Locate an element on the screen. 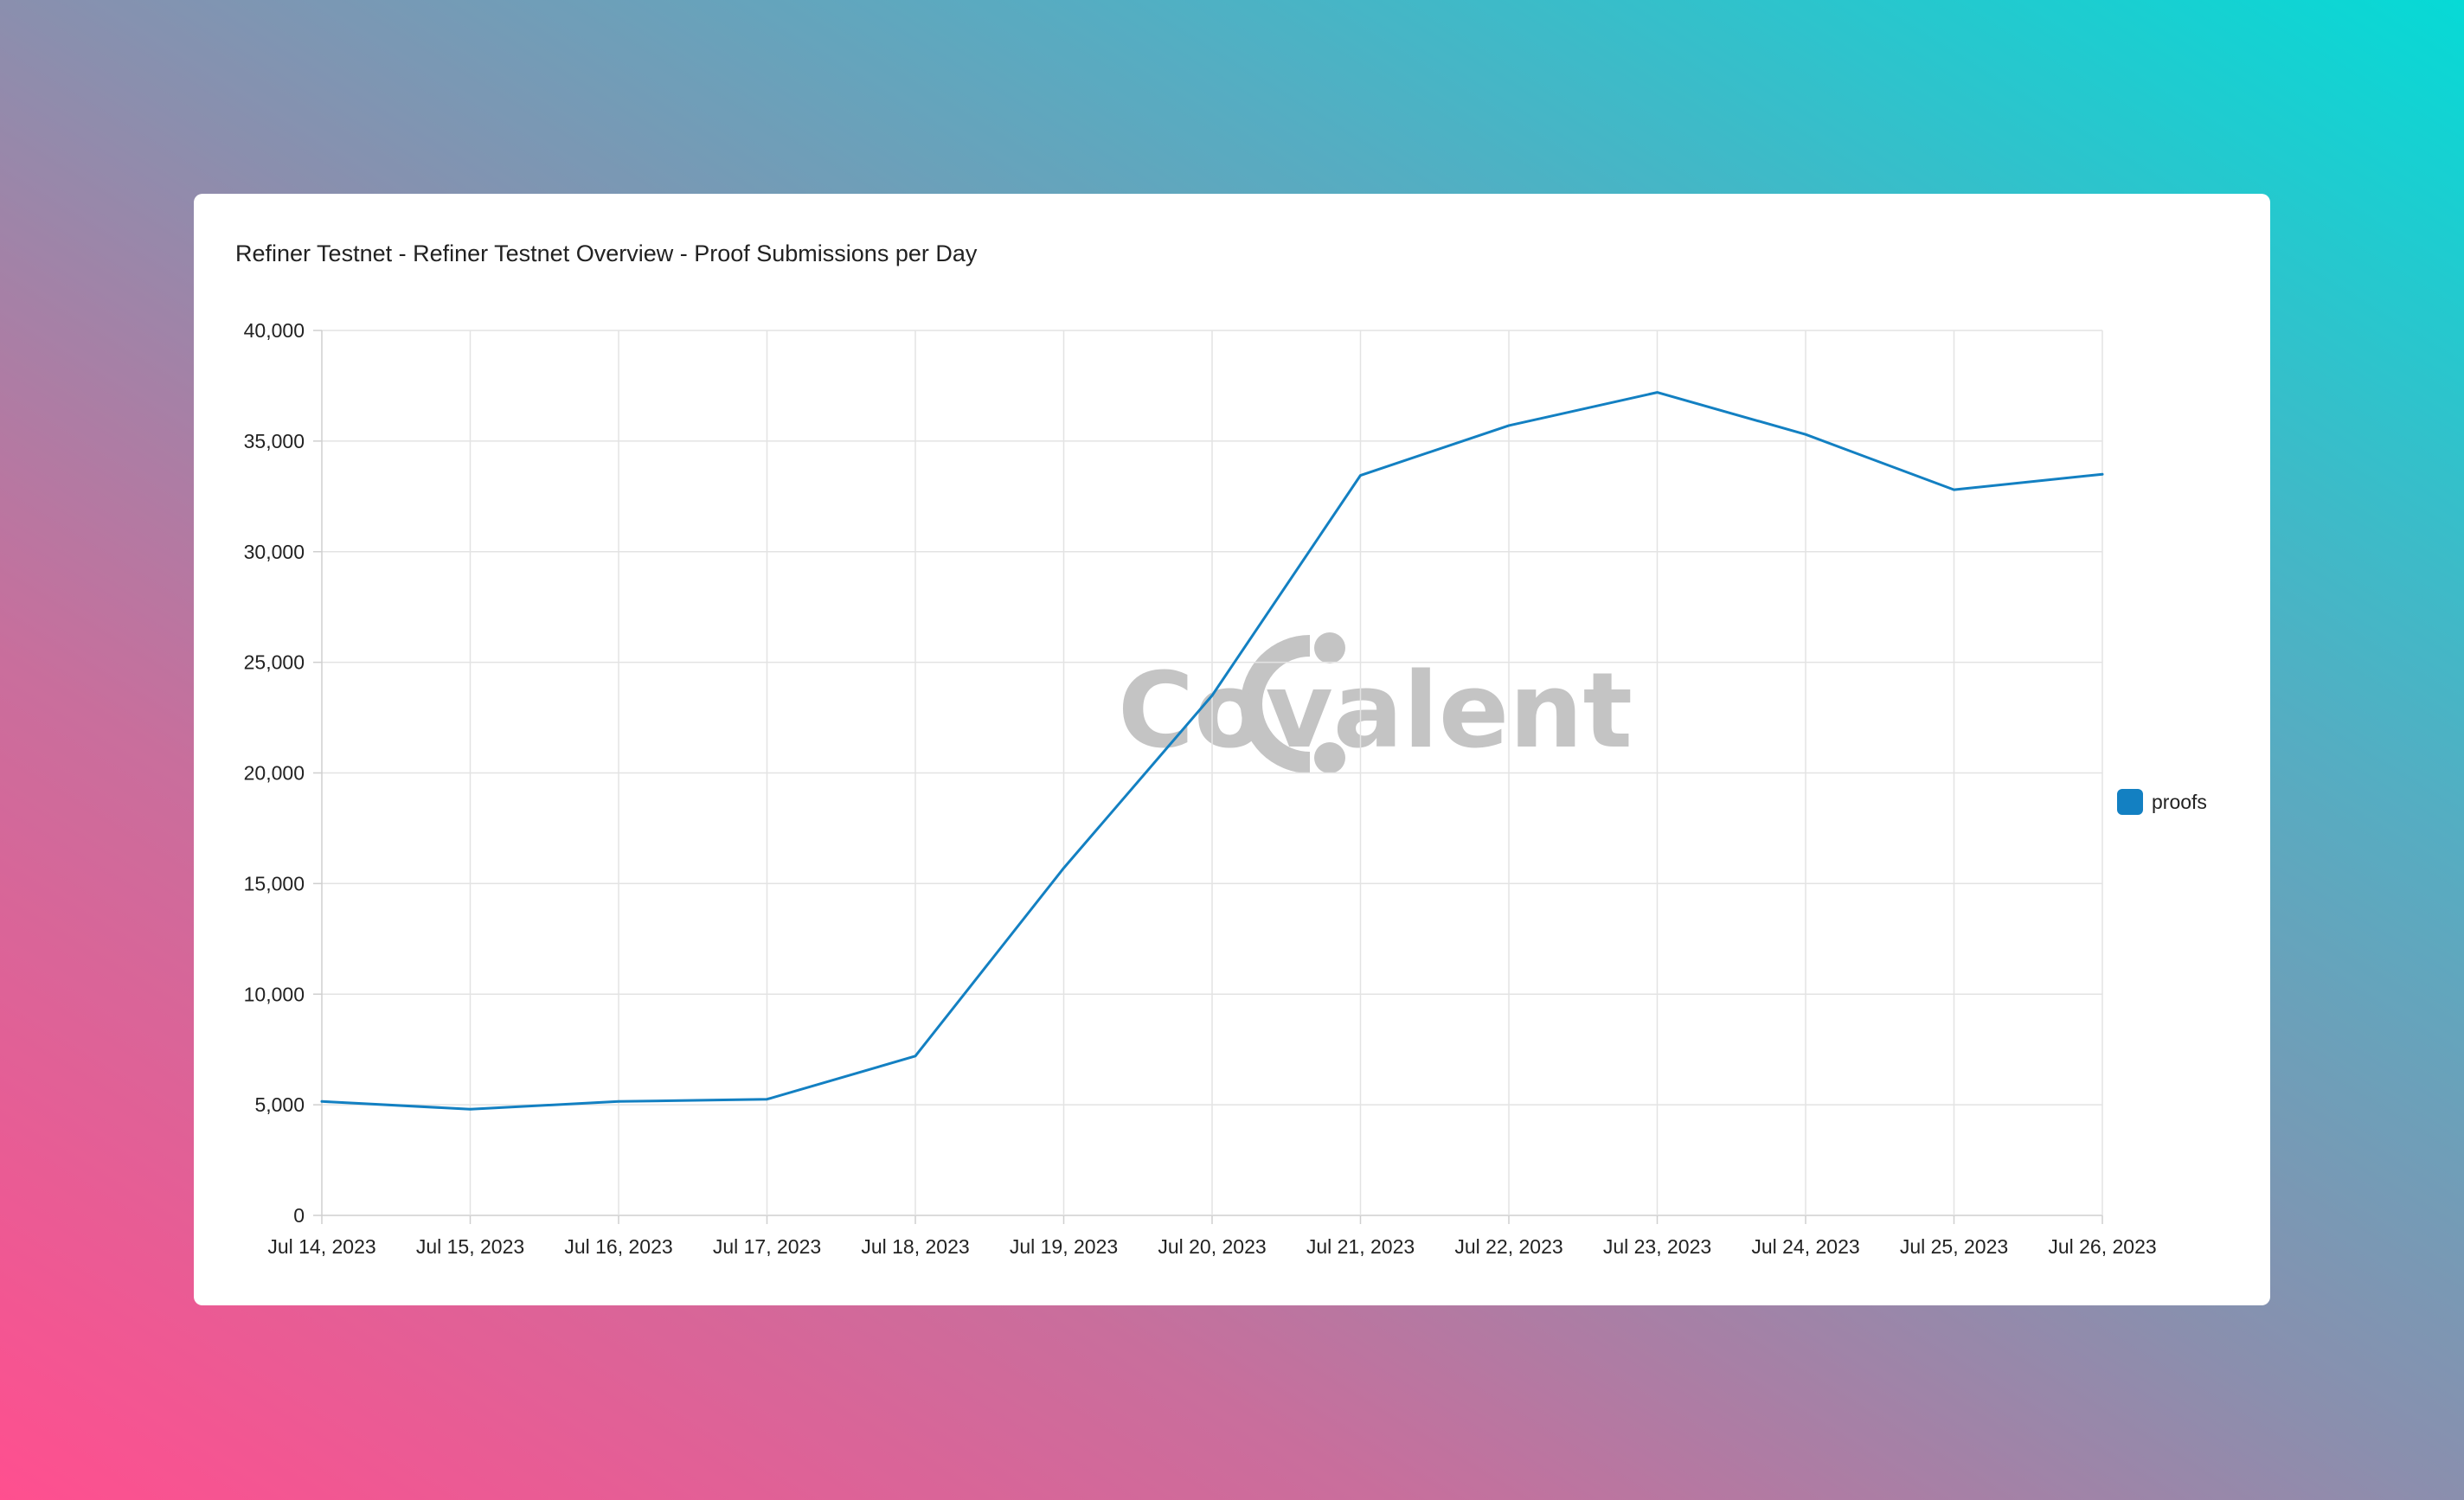 This screenshot has height=1500, width=2464. x-tick-label: Jul 14, 2023 is located at coordinates (321, 1246).